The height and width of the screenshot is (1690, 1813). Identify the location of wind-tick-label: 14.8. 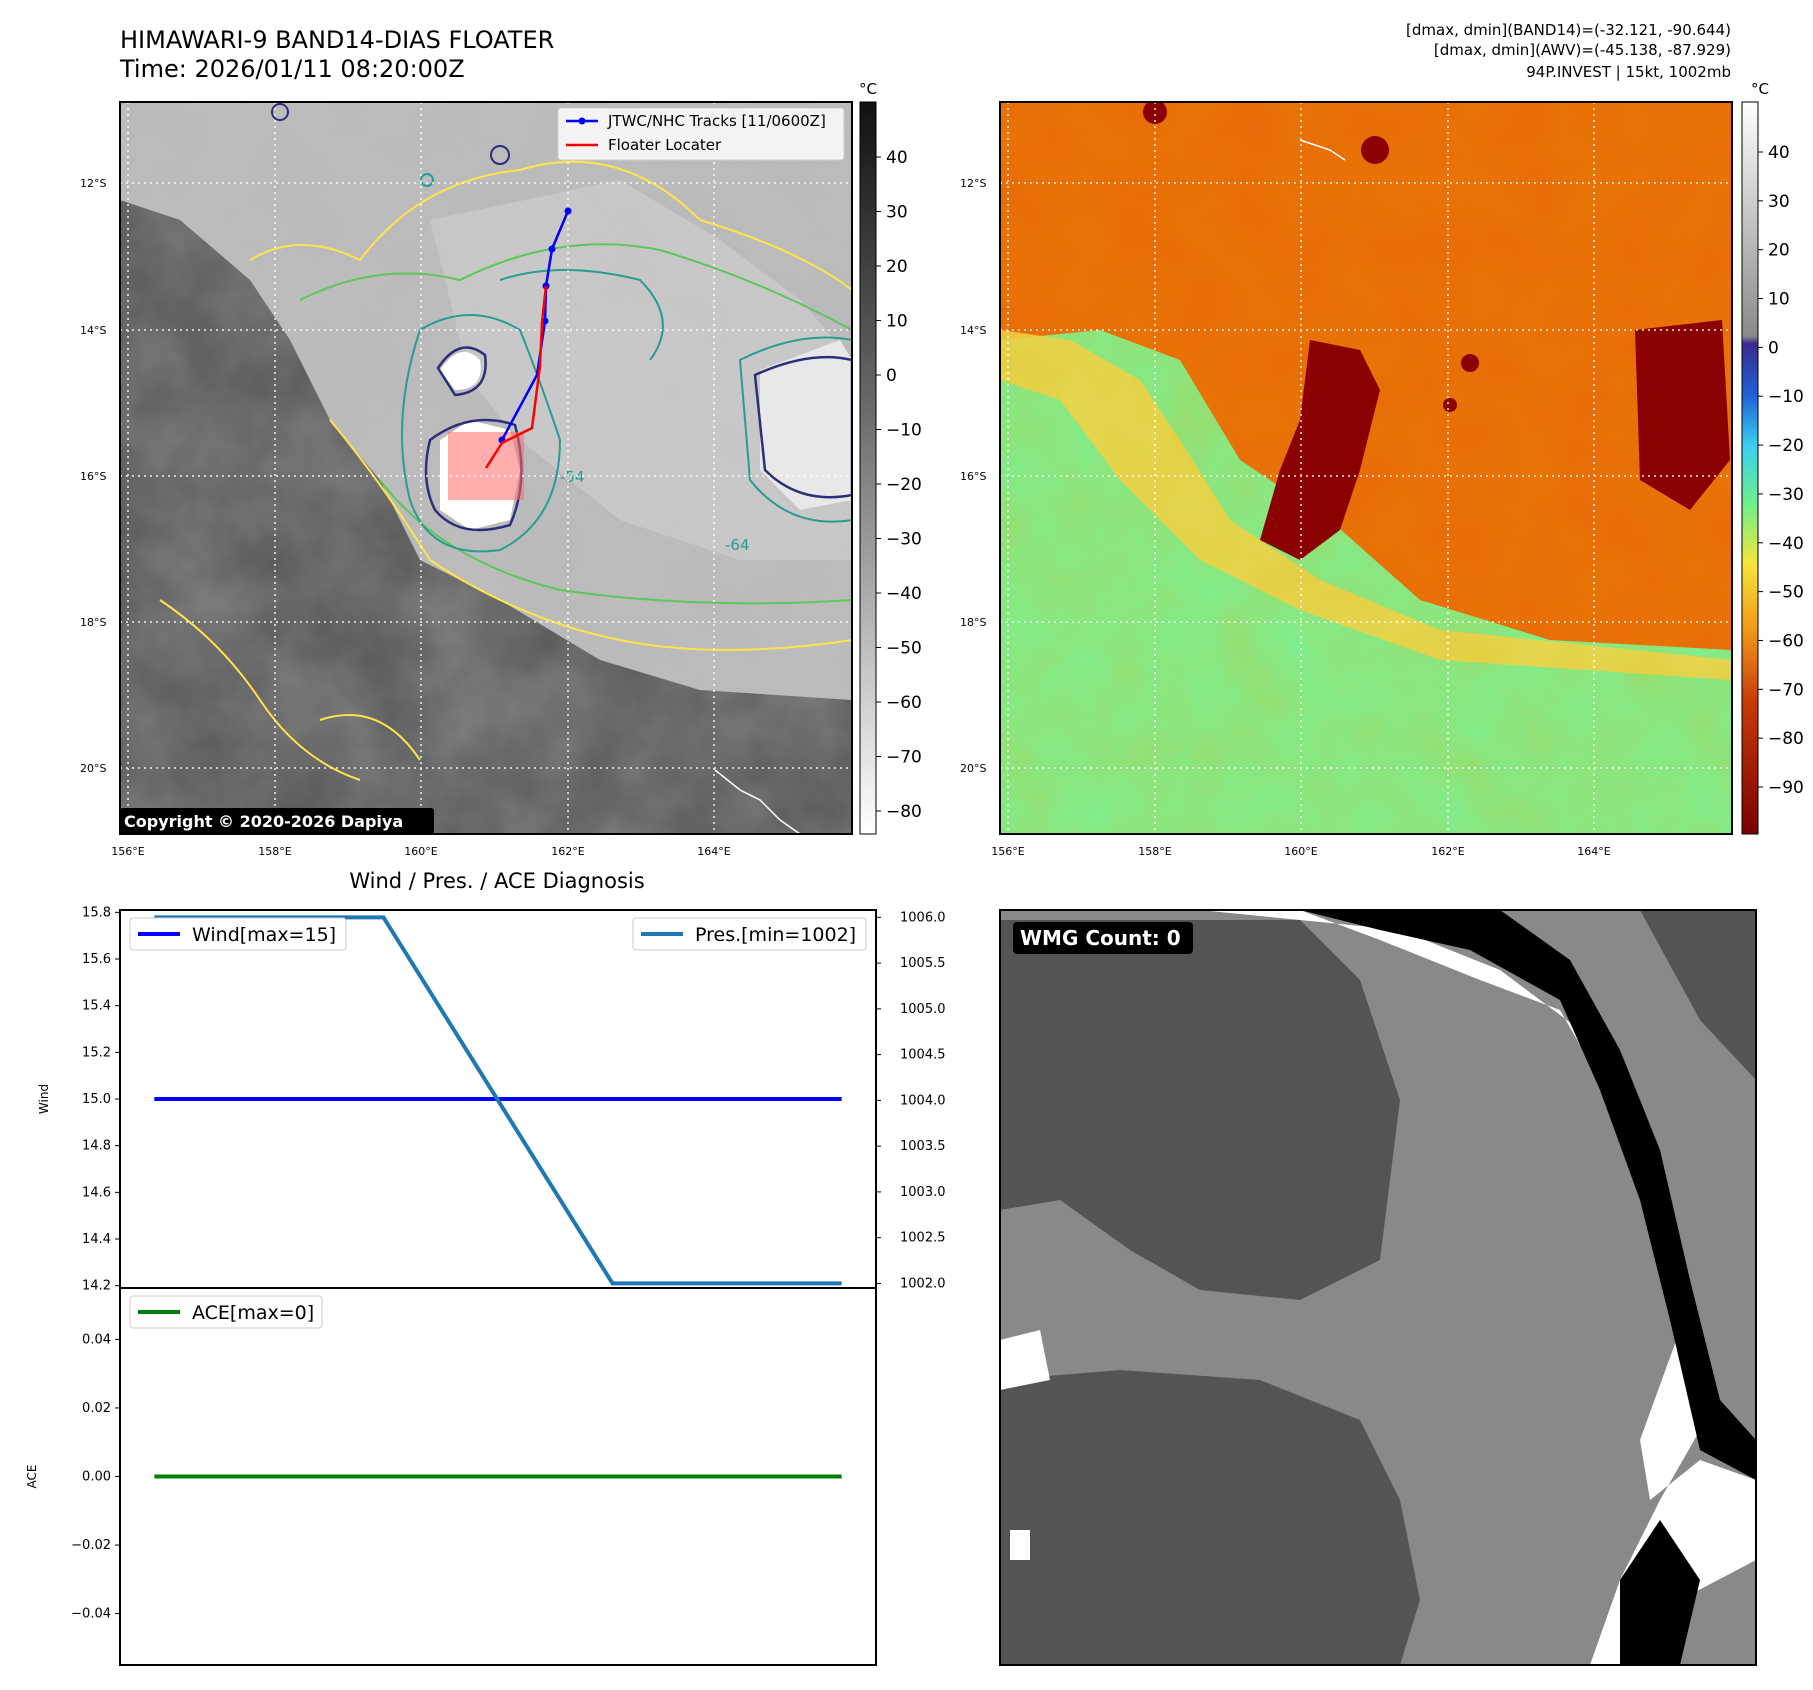
(96, 1146).